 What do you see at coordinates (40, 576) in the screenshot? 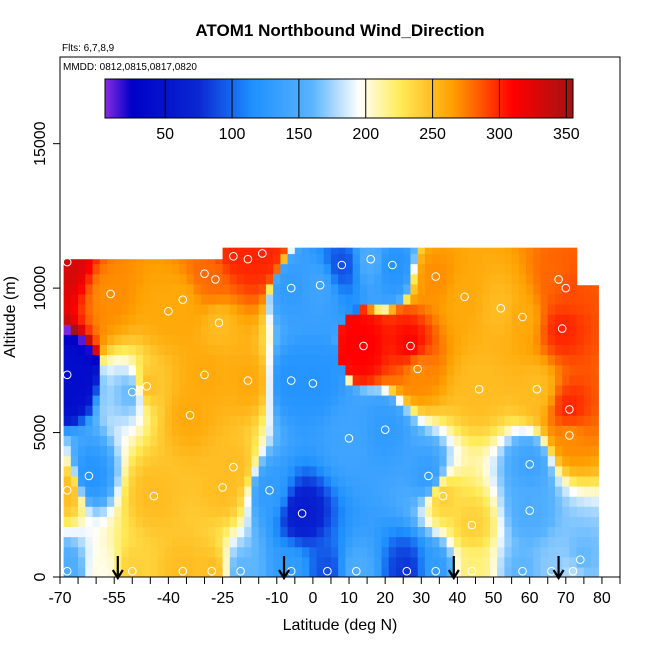
I see `y-tick-label: 0` at bounding box center [40, 576].